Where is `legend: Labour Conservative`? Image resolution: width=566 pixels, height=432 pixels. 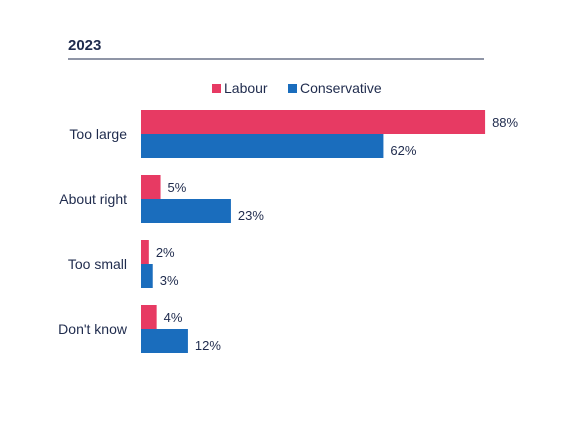 legend: Labour Conservative is located at coordinates (297, 88).